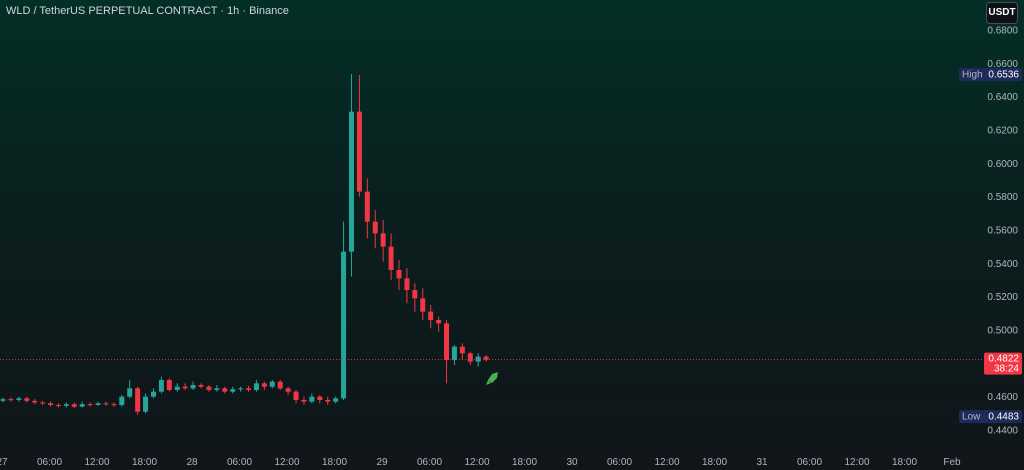  Describe the element at coordinates (1002, 131) in the screenshot. I see `y-tick-label: 0.6200` at that location.